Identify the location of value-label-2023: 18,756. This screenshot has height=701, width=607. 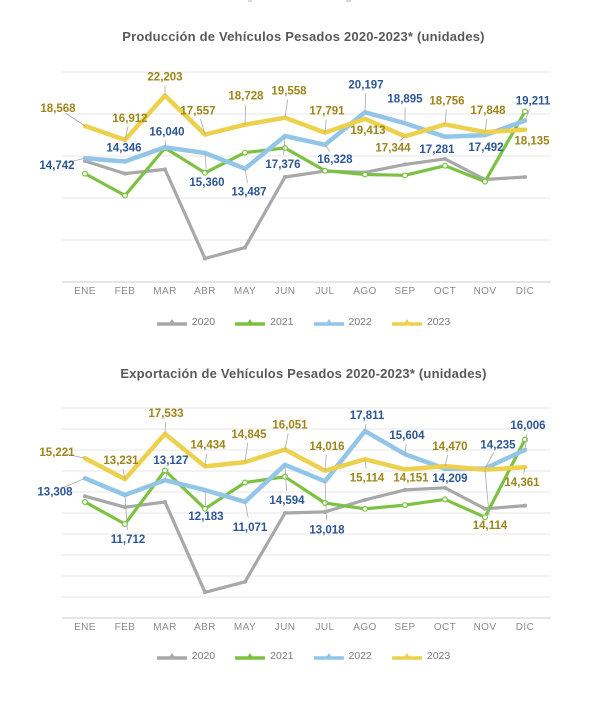
(446, 101).